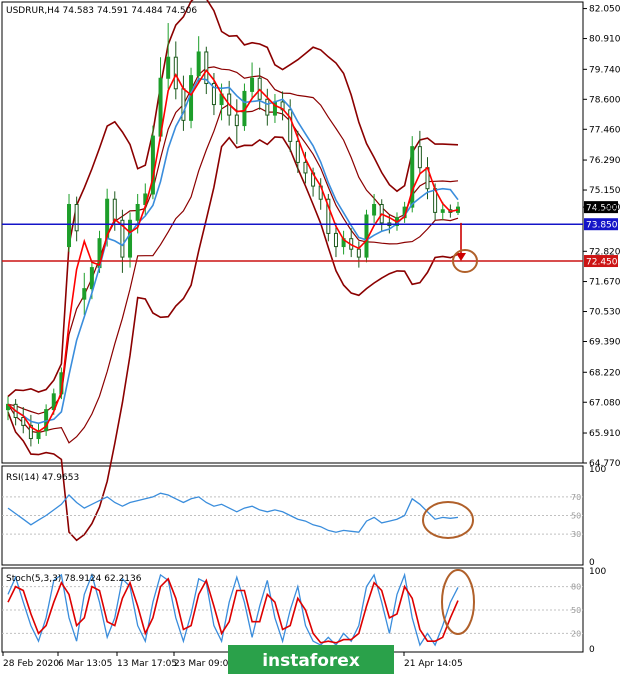  Describe the element at coordinates (604, 161) in the screenshot. I see `price-tick-label: 76.290` at that location.